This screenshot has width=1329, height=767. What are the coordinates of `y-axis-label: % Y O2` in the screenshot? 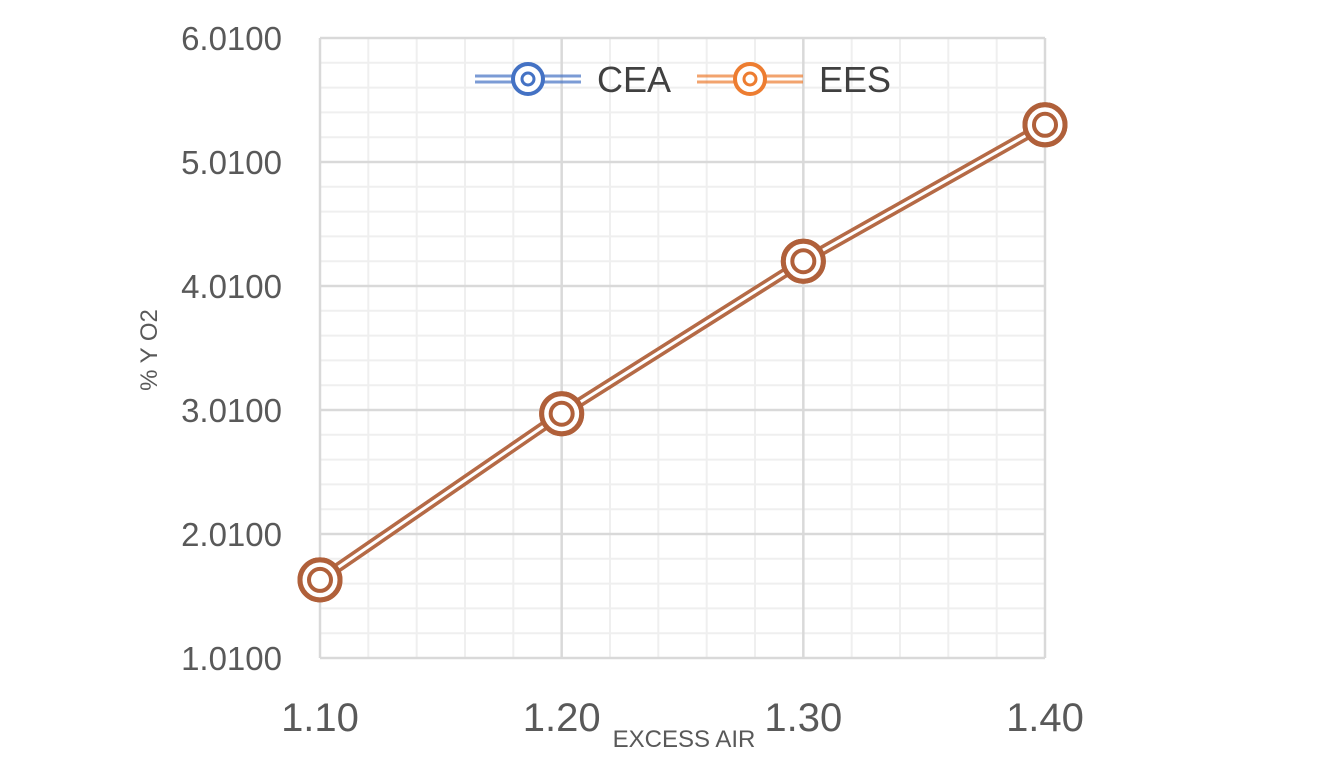 It's located at (149, 350).